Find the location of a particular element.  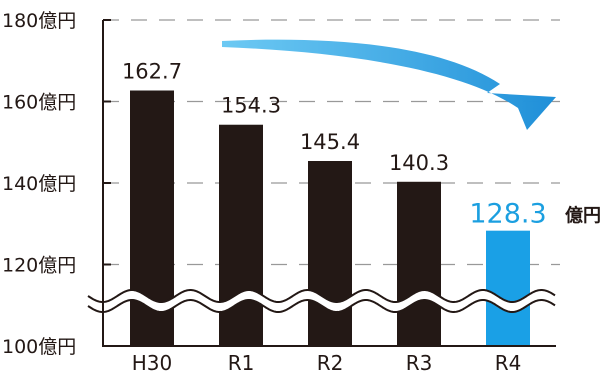

data-label: 154.3 is located at coordinates (251, 106).